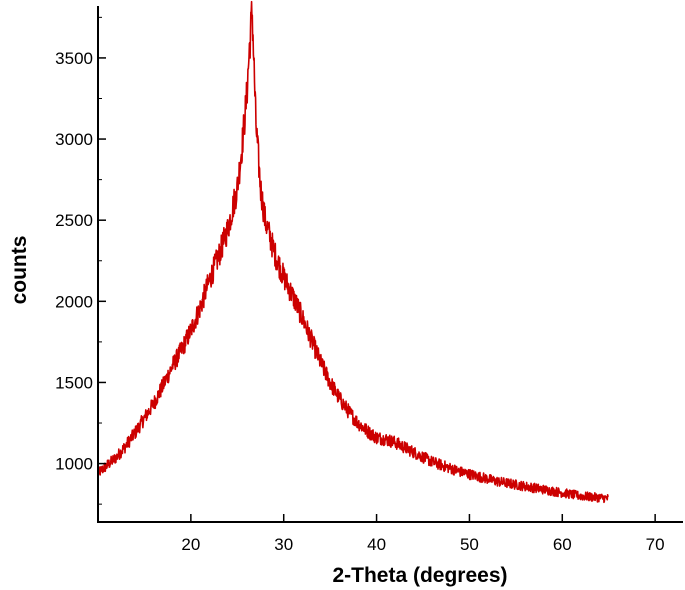  Describe the element at coordinates (74, 301) in the screenshot. I see `y-tick-label: 2000` at that location.